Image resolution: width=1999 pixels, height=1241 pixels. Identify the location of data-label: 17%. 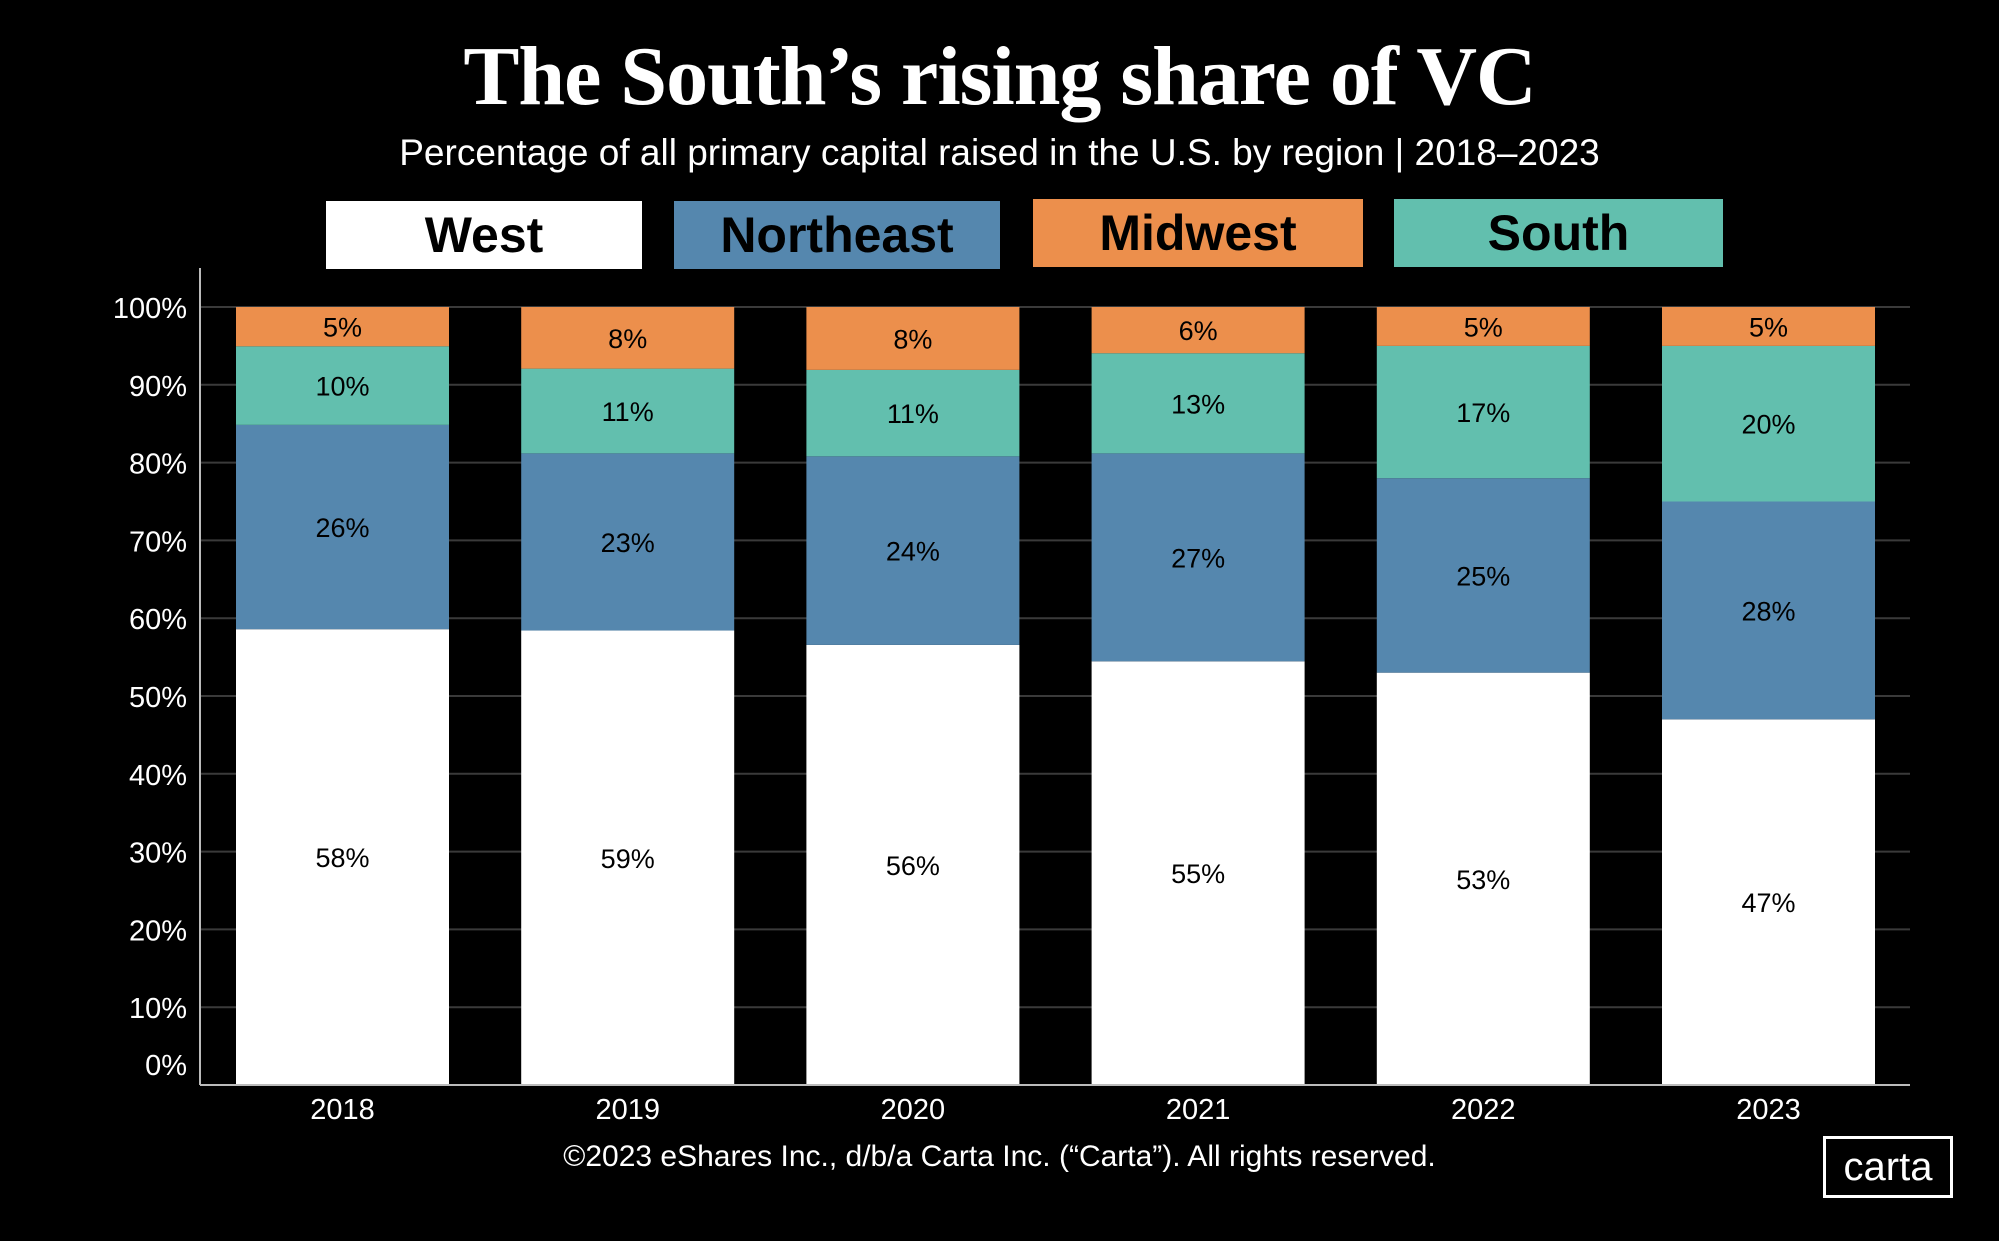
(1483, 413).